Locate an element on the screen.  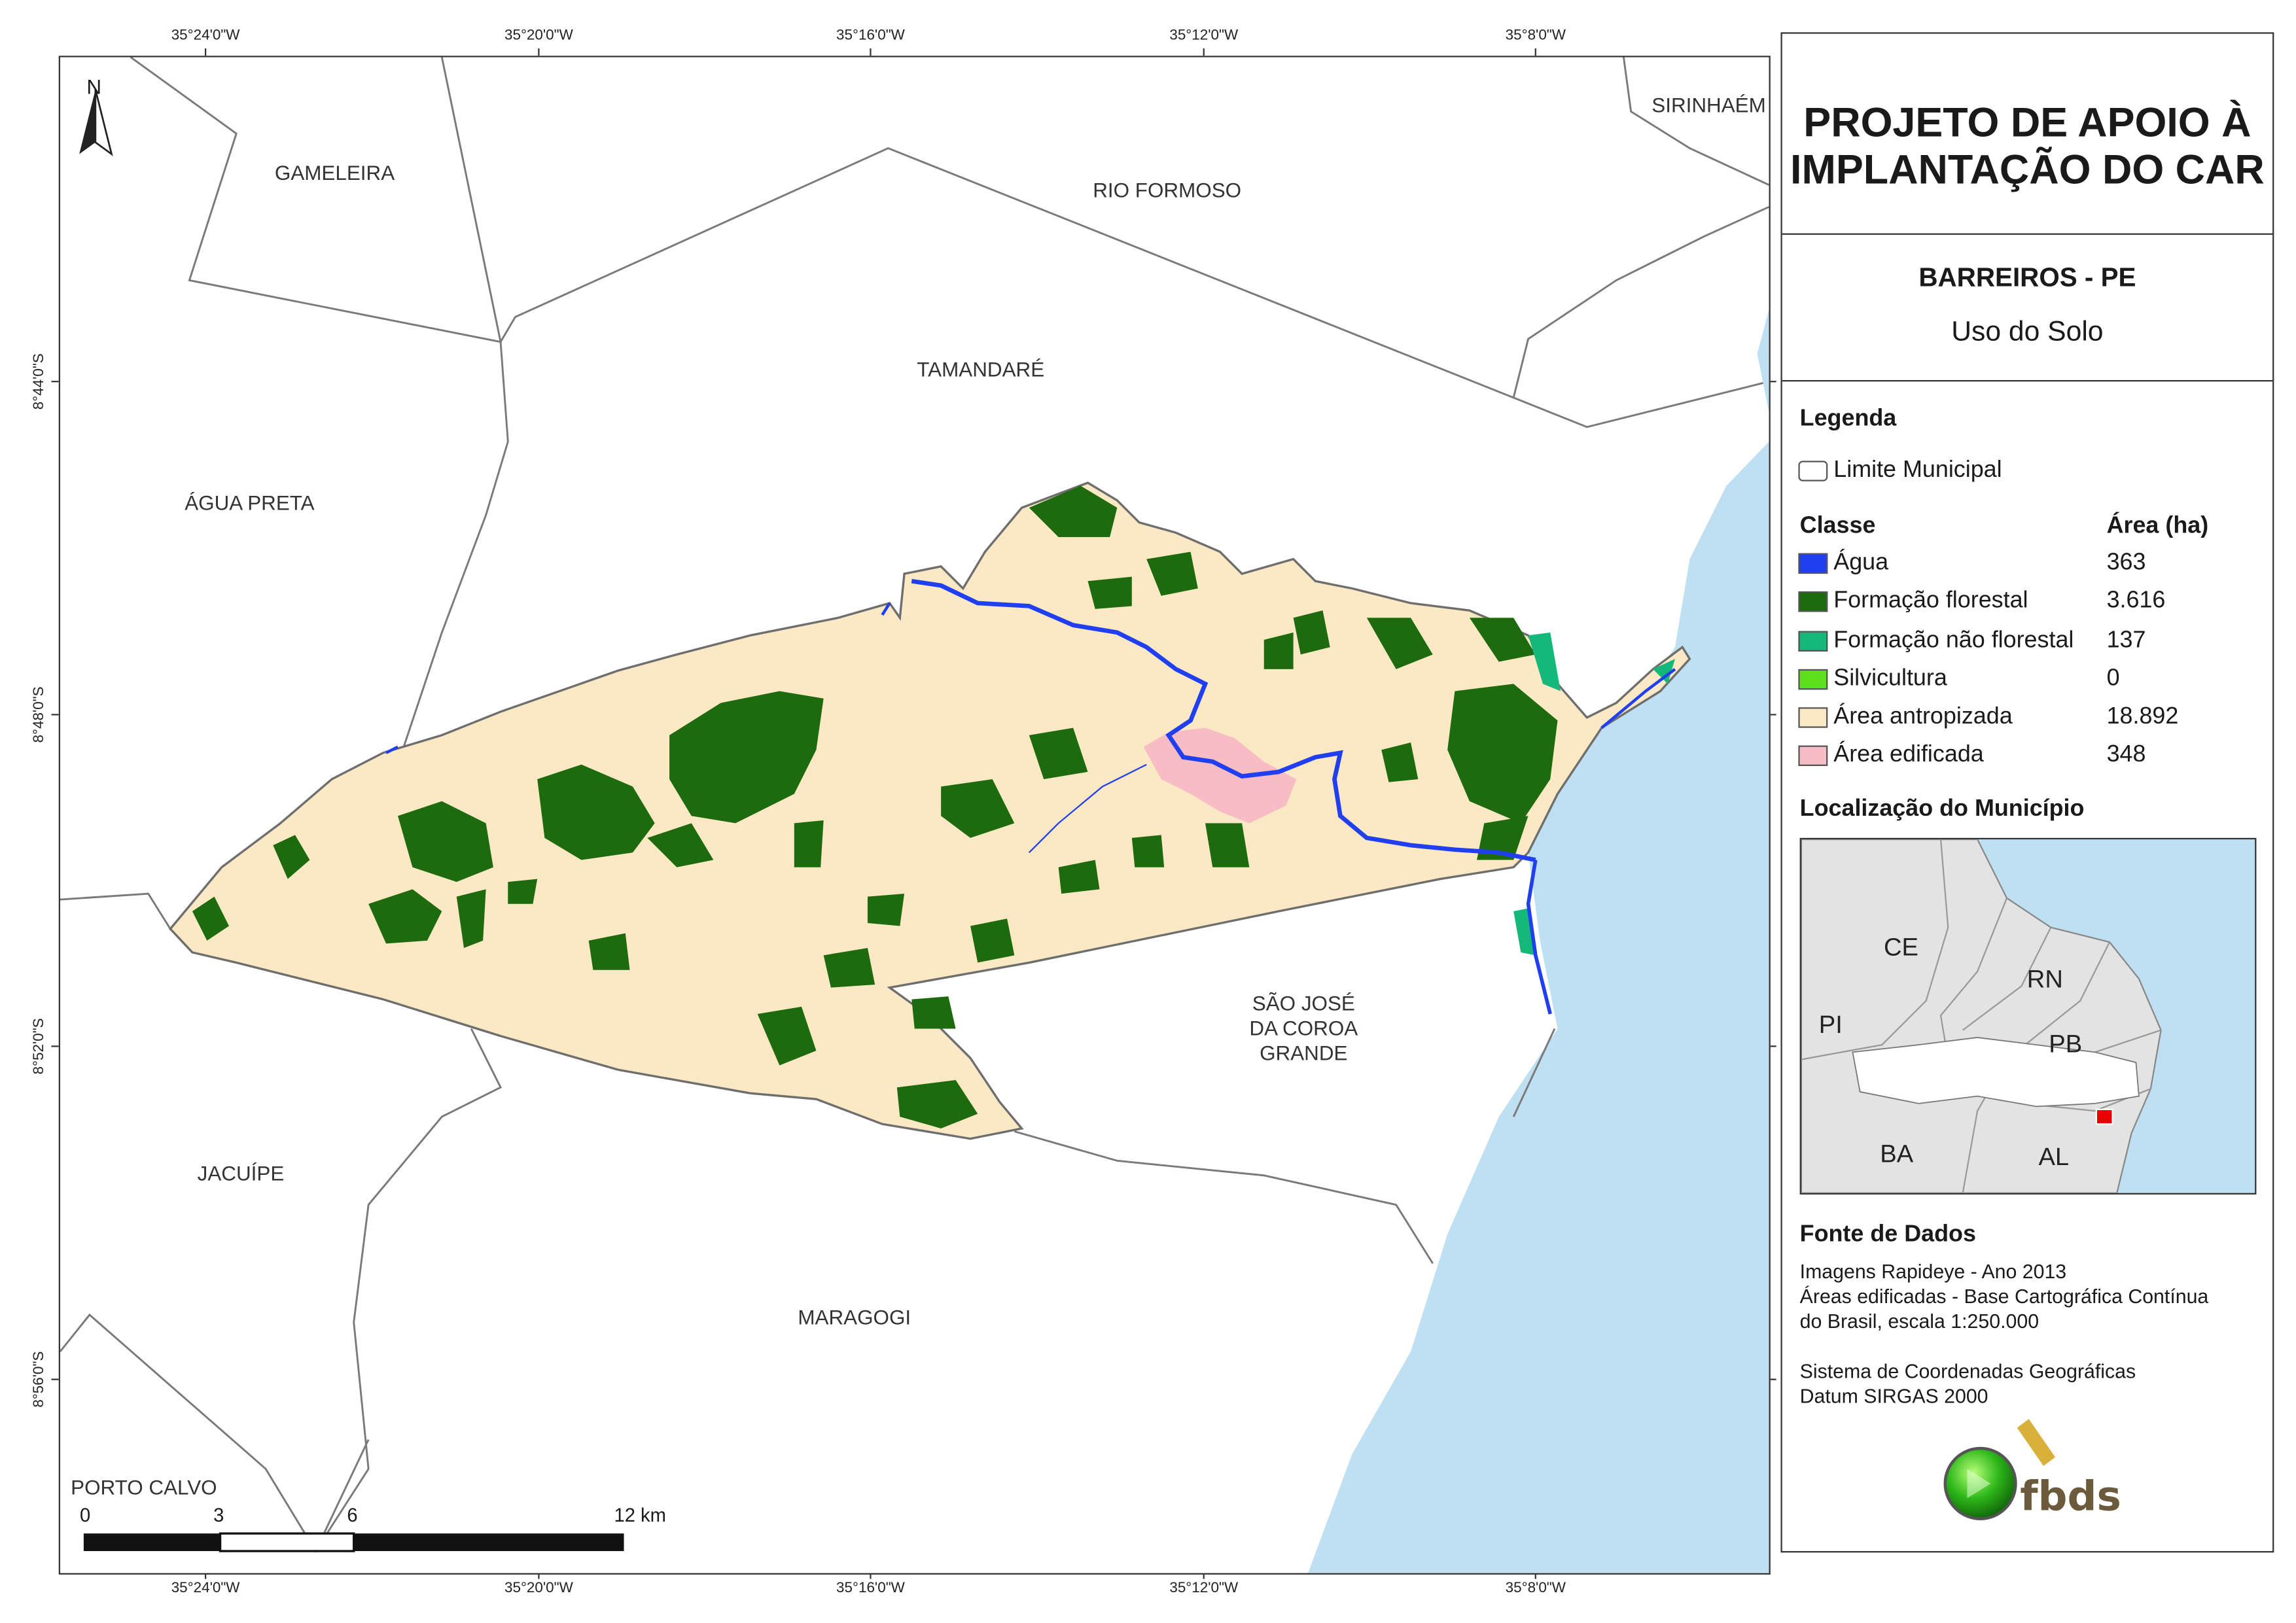
source-line: Imagens Rapideye - Ano 2013 is located at coordinates (1933, 1271).